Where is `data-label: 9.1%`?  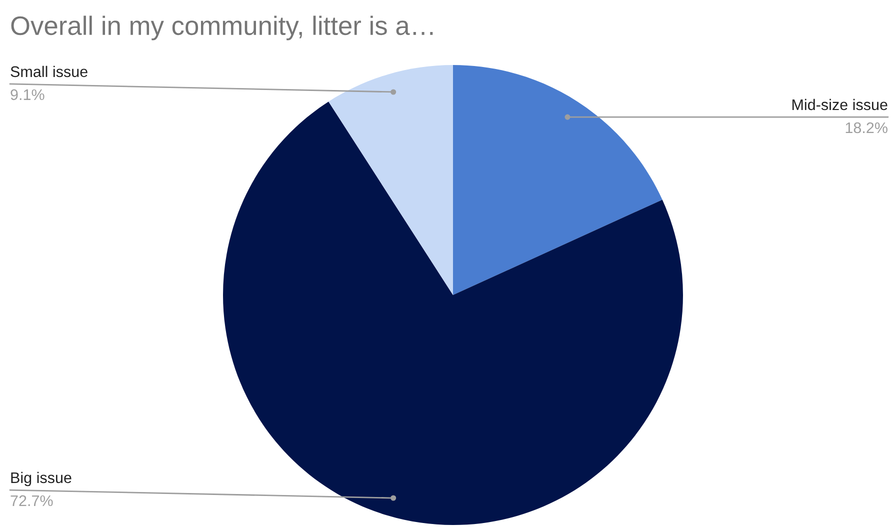
data-label: 9.1% is located at coordinates (27, 94).